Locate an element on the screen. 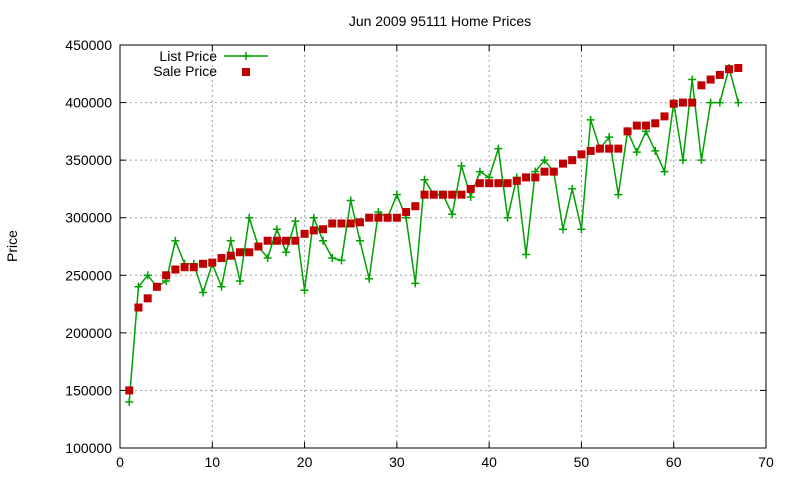 Image resolution: width=800 pixels, height=480 pixels. y-tick-label: 400000 is located at coordinates (88, 103).